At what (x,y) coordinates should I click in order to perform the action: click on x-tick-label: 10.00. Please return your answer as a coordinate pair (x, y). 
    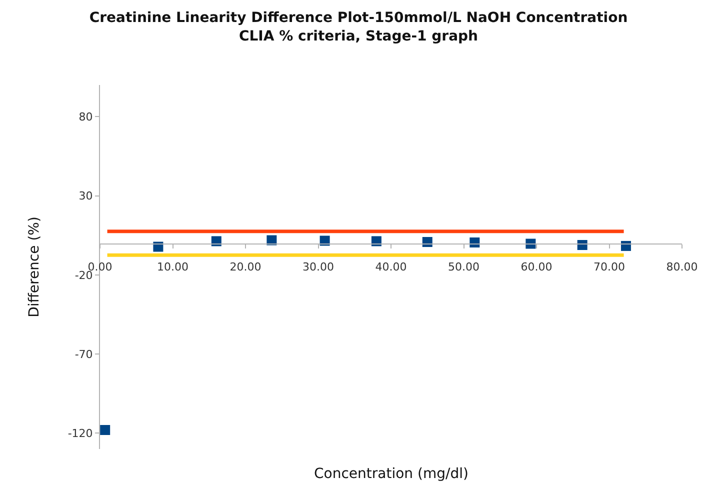
    Looking at the image, I should click on (172, 267).